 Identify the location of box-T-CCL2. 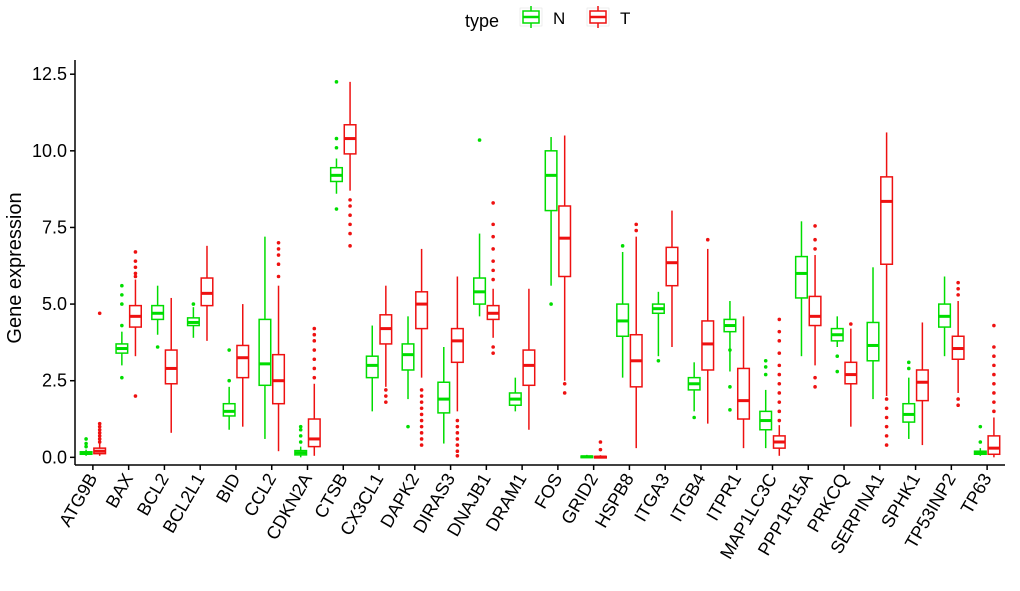
(278, 346).